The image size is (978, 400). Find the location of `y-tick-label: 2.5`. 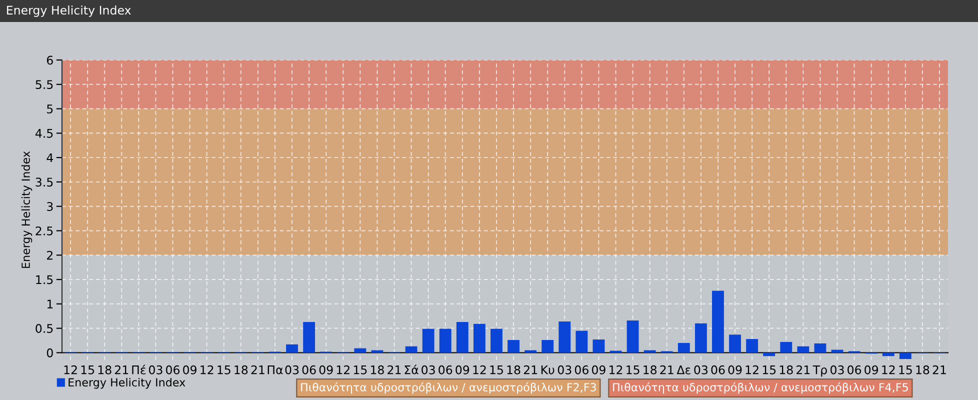

y-tick-label: 2.5 is located at coordinates (44, 231).